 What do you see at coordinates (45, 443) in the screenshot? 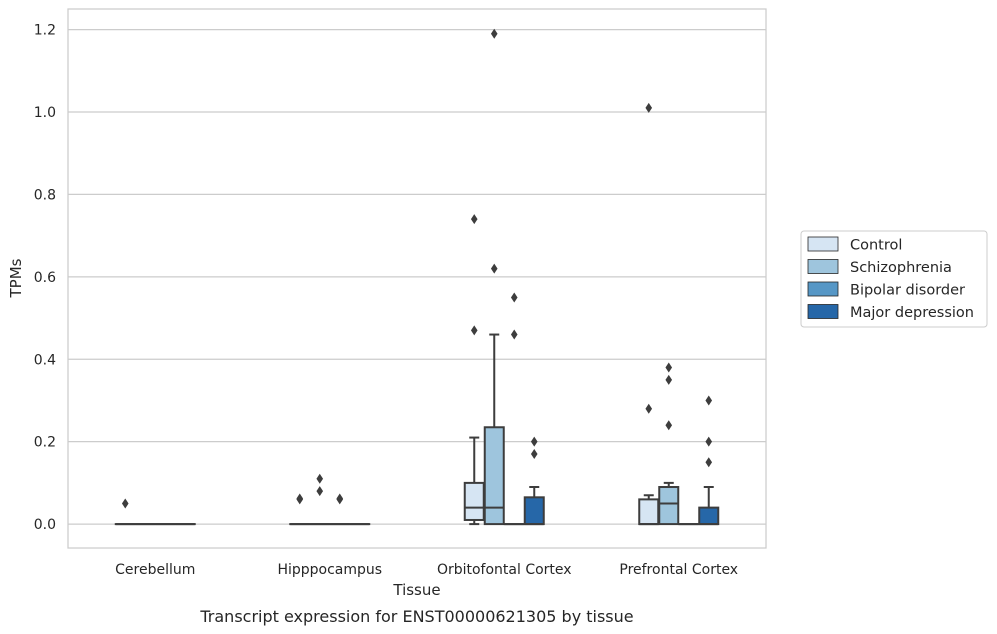
I see `y-tick-label: 0.2` at bounding box center [45, 443].